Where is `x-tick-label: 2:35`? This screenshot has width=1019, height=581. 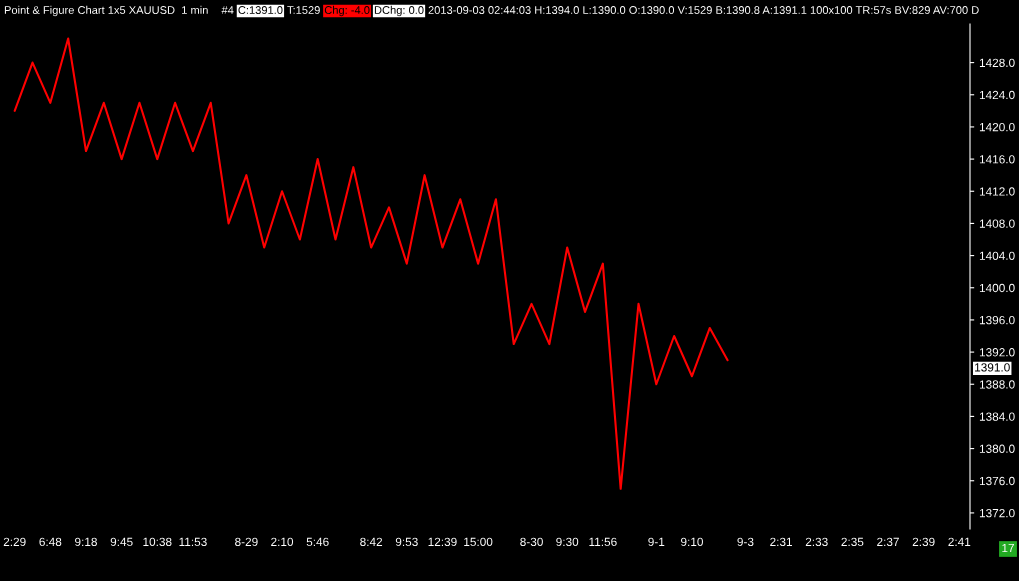
x-tick-label: 2:35 is located at coordinates (852, 541).